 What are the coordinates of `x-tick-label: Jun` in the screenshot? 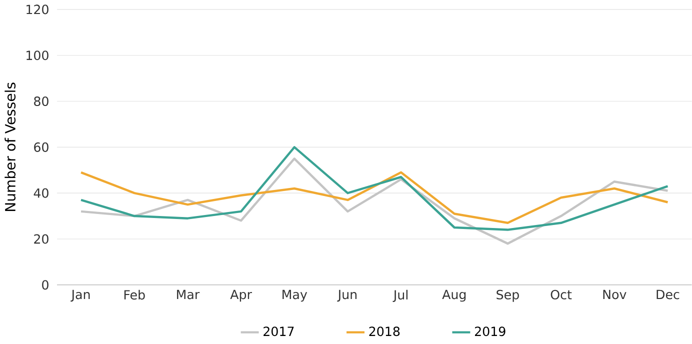 It's located at (347, 296).